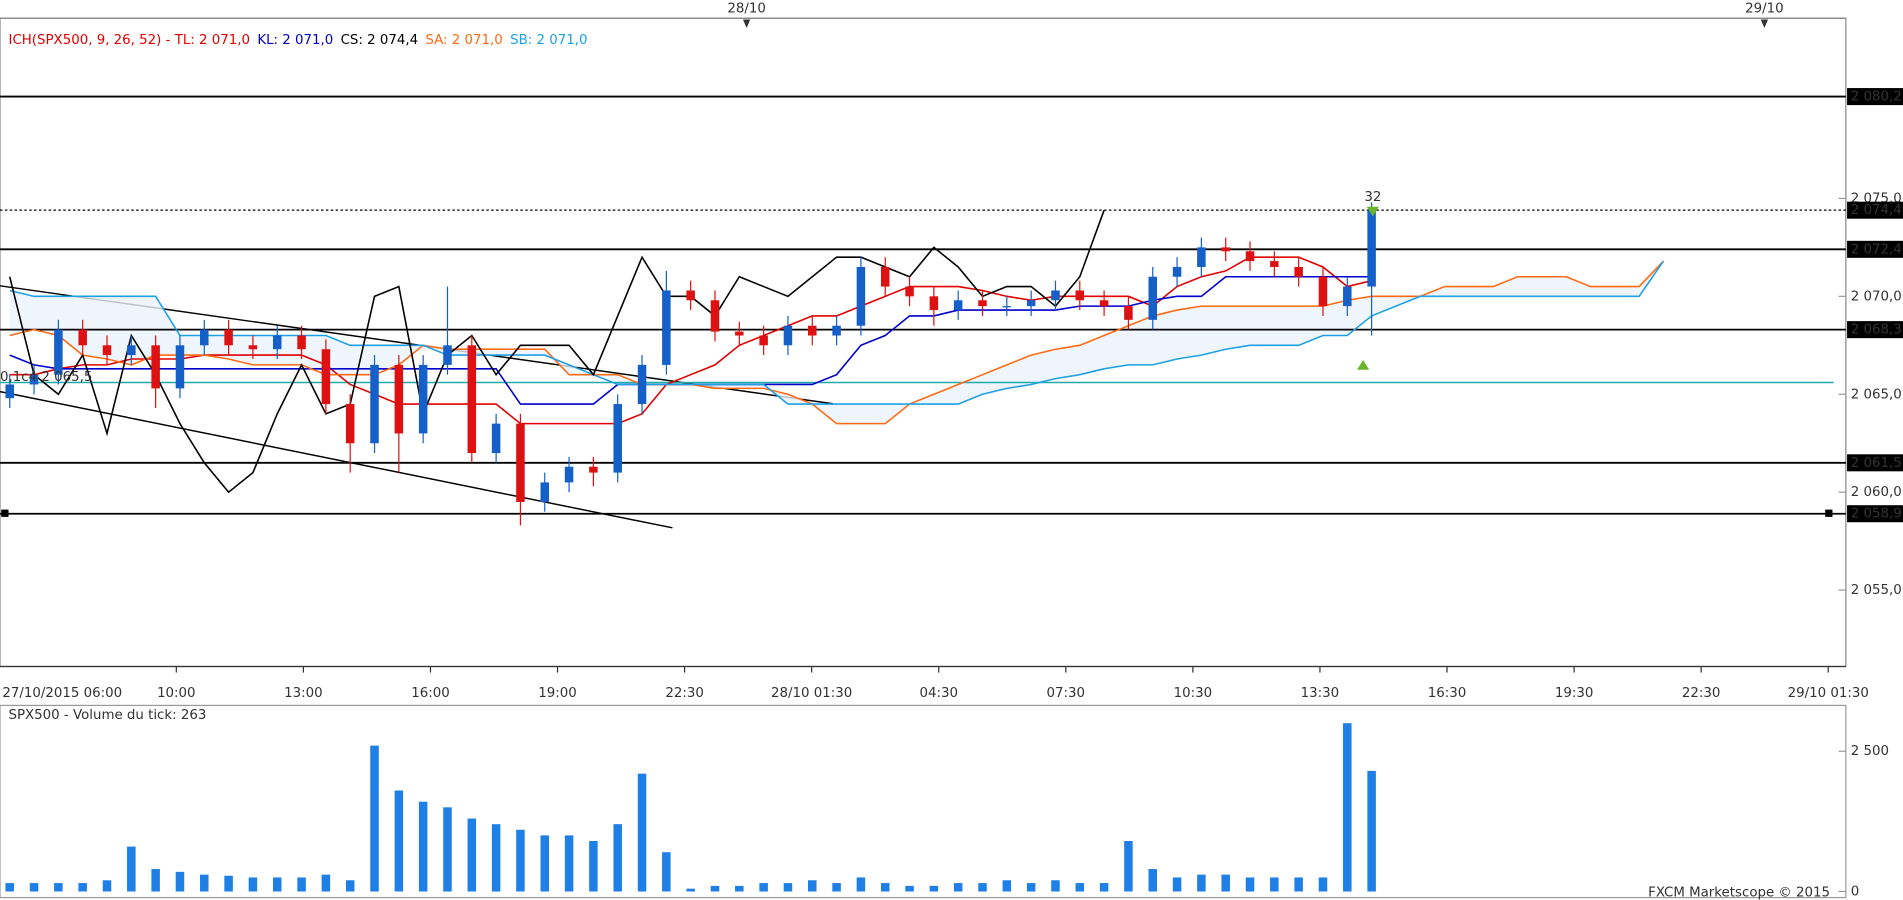  Describe the element at coordinates (430, 693) in the screenshot. I see `x-tick-label: 16:00` at that location.